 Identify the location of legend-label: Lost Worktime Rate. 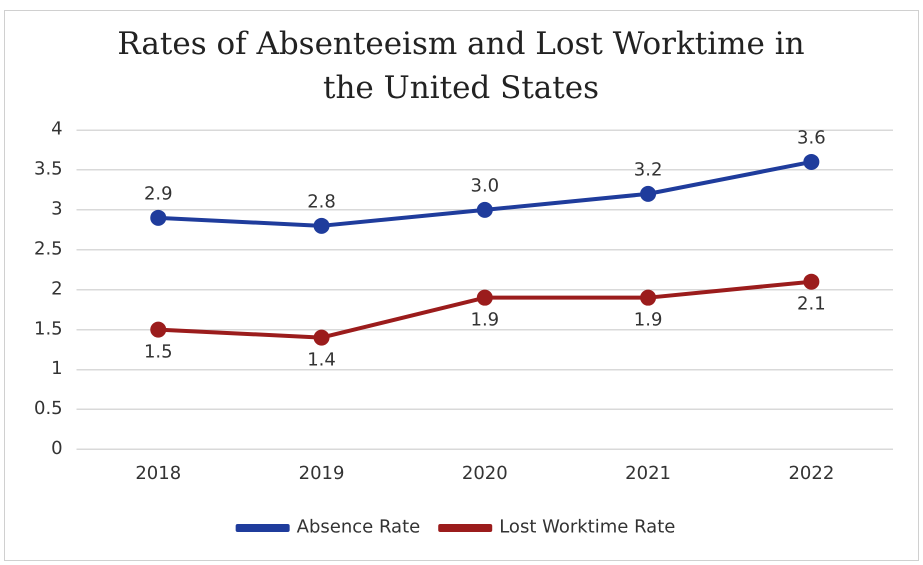
(587, 527).